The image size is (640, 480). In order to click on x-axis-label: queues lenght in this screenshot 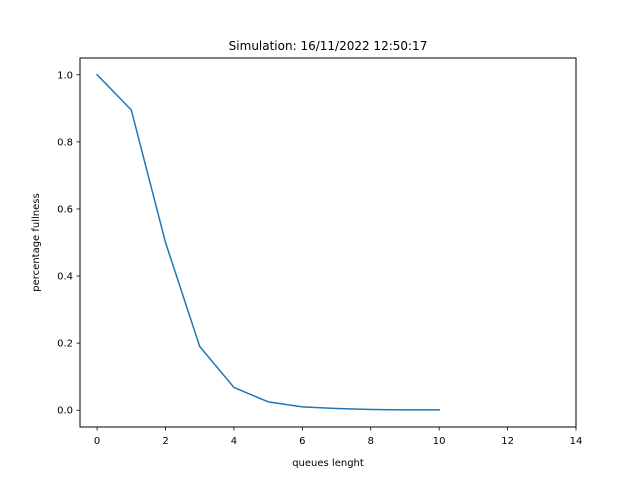, I will do `click(328, 463)`.